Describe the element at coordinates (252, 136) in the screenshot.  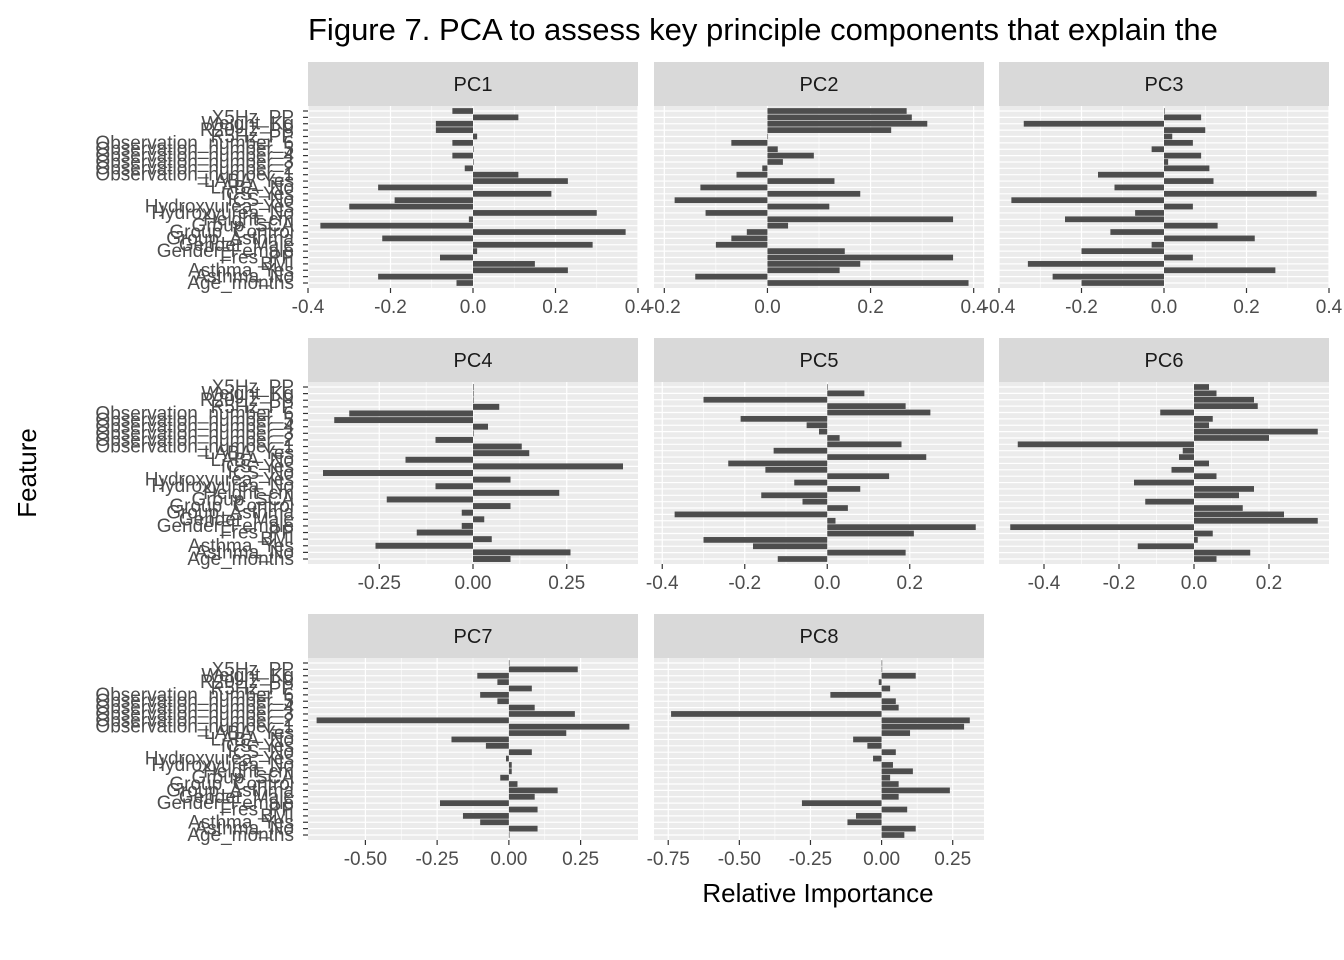
I see `y-tick-label: R5Hz_PP` at that location.